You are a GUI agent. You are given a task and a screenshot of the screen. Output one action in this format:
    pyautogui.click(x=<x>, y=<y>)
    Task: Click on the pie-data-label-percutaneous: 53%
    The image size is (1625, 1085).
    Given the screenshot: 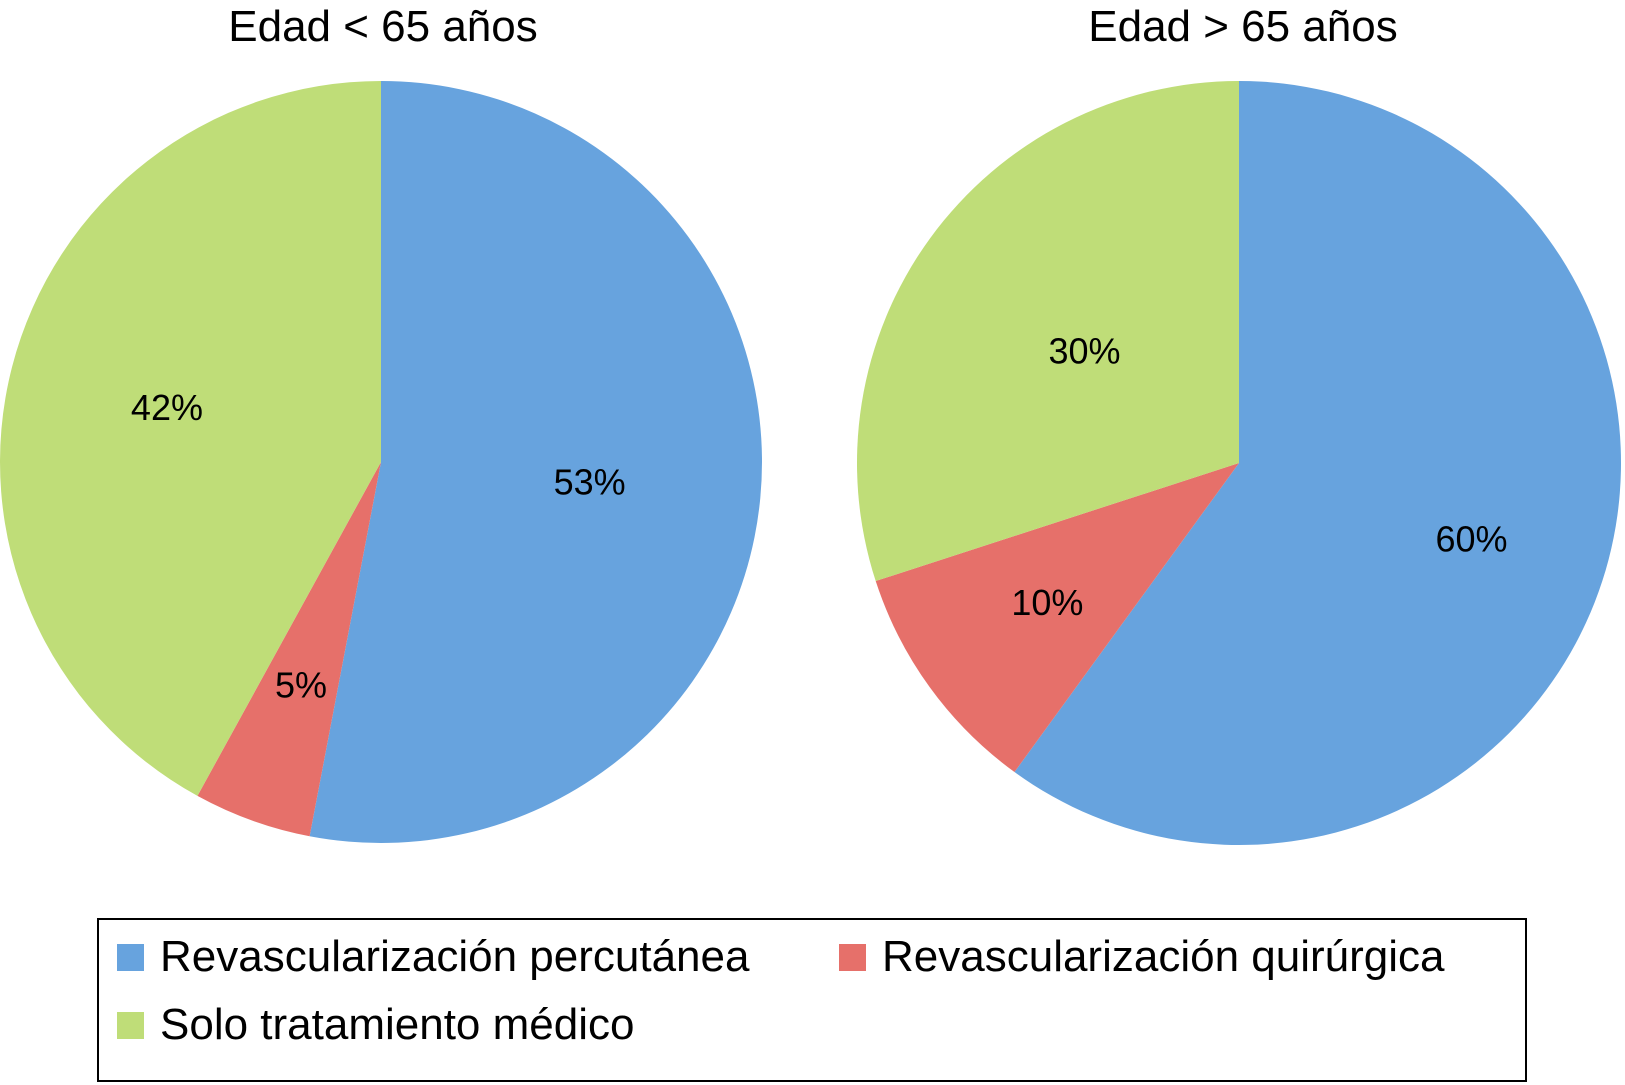 What is the action you would take?
    pyautogui.click(x=590, y=482)
    